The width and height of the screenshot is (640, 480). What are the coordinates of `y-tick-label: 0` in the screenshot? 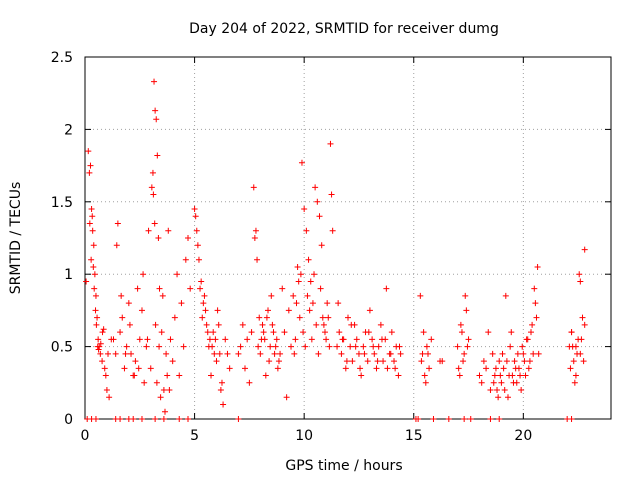 It's located at (68, 420).